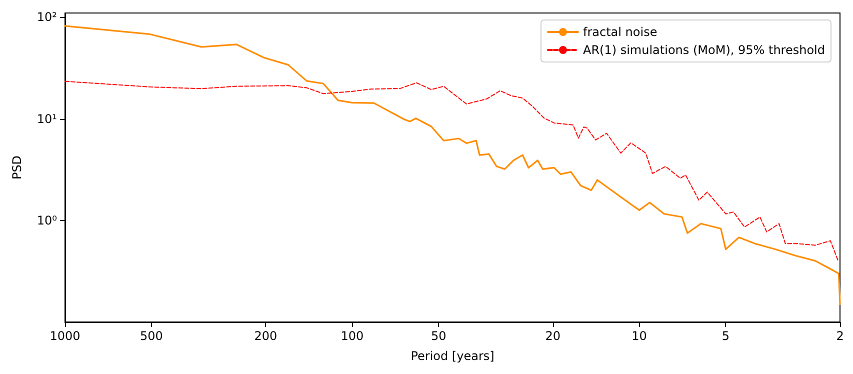 This screenshot has width=853, height=374. What do you see at coordinates (840, 336) in the screenshot?
I see `x-tick-label: 2` at bounding box center [840, 336].